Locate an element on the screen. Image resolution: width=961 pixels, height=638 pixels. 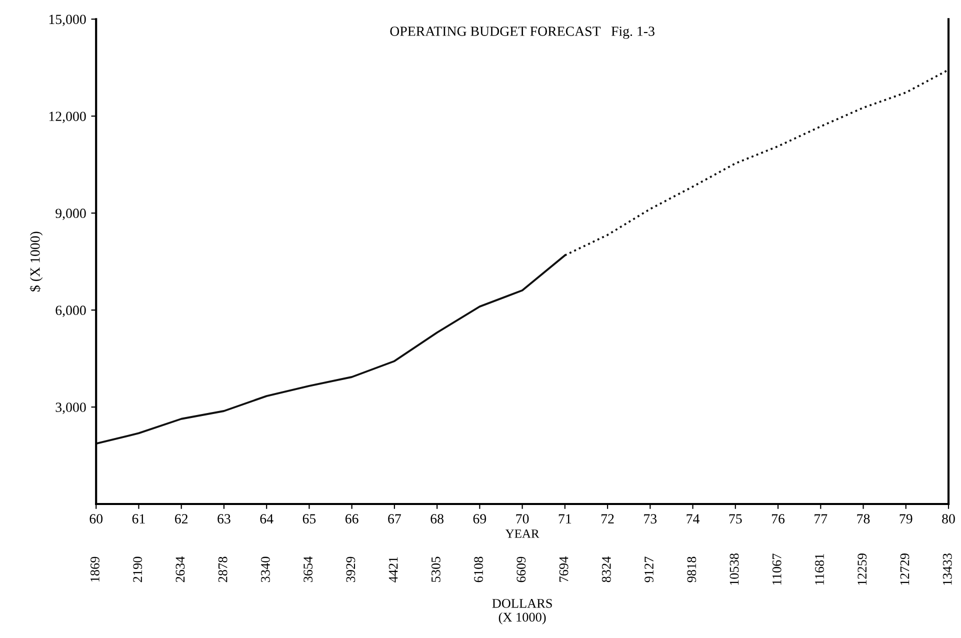
text: 9127 is located at coordinates (649, 569).